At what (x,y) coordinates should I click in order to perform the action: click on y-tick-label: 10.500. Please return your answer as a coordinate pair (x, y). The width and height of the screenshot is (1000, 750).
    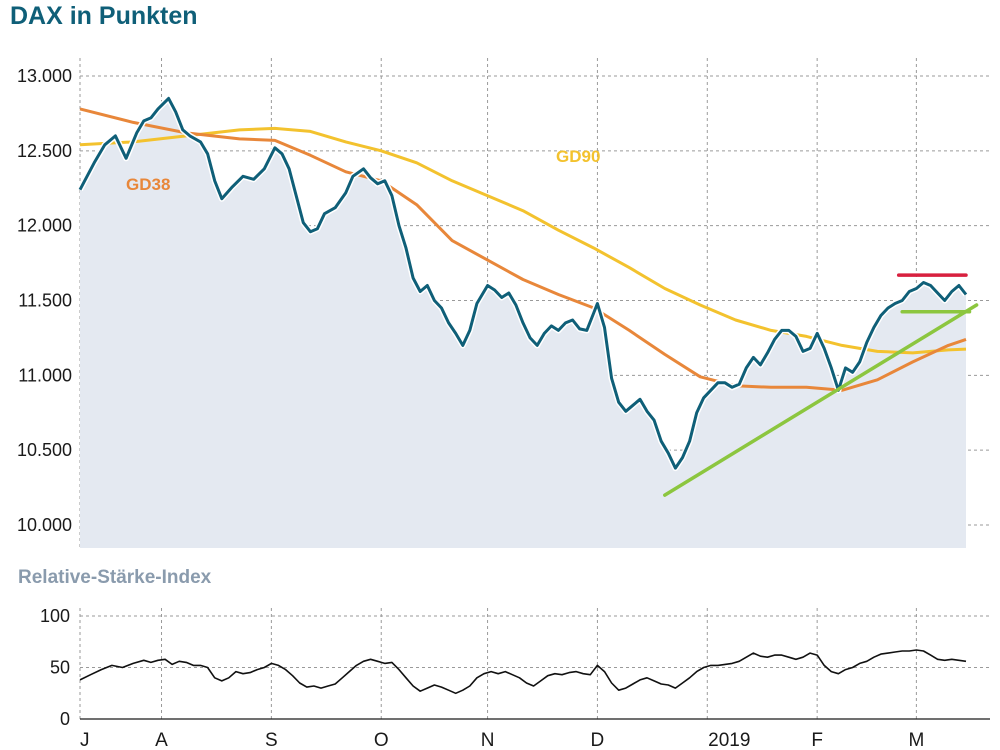
    Looking at the image, I should click on (44, 450).